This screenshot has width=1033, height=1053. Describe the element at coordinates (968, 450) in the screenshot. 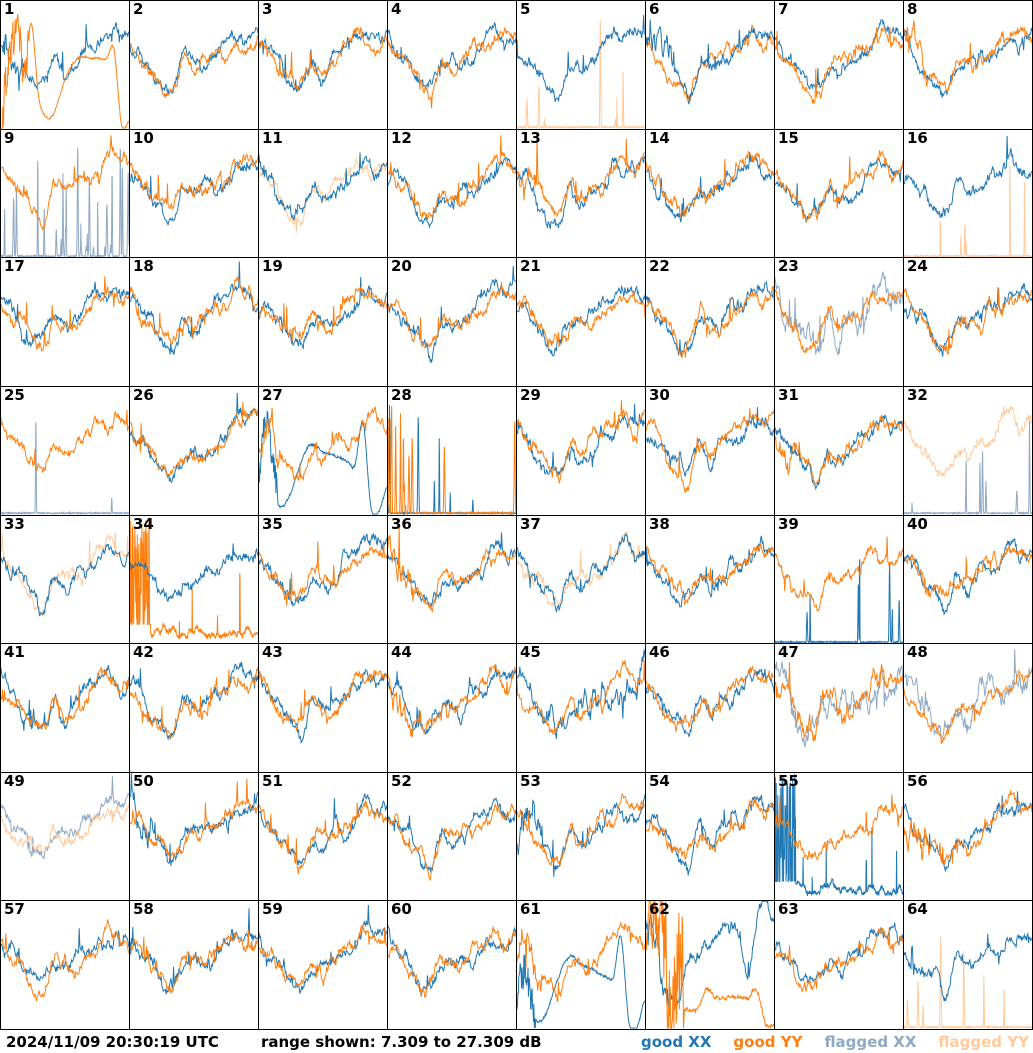

I see `spectrum-panel-32: 32` at that location.